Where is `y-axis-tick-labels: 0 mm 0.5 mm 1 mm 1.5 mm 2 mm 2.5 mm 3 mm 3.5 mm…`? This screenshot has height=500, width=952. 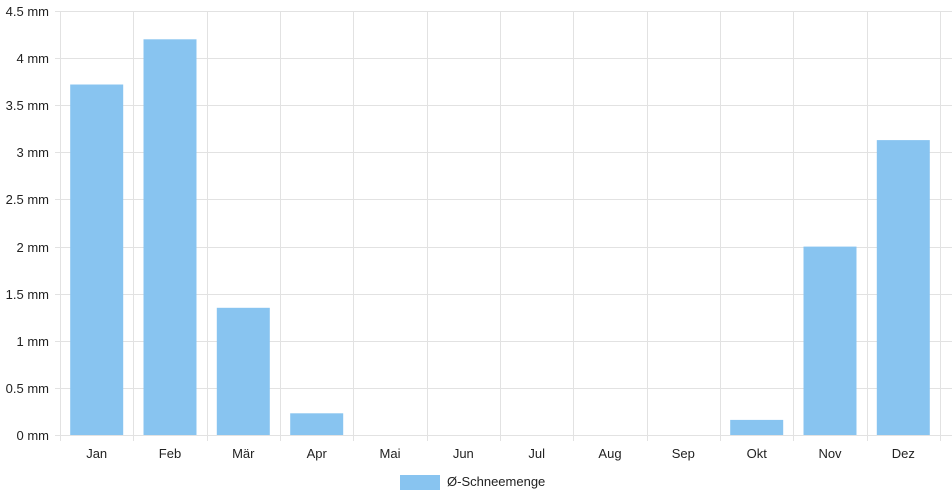 y-axis-tick-labels: 0 mm 0.5 mm 1 mm 1.5 mm 2 mm 2.5 mm 3 mm 3.5 mm… is located at coordinates (27, 223).